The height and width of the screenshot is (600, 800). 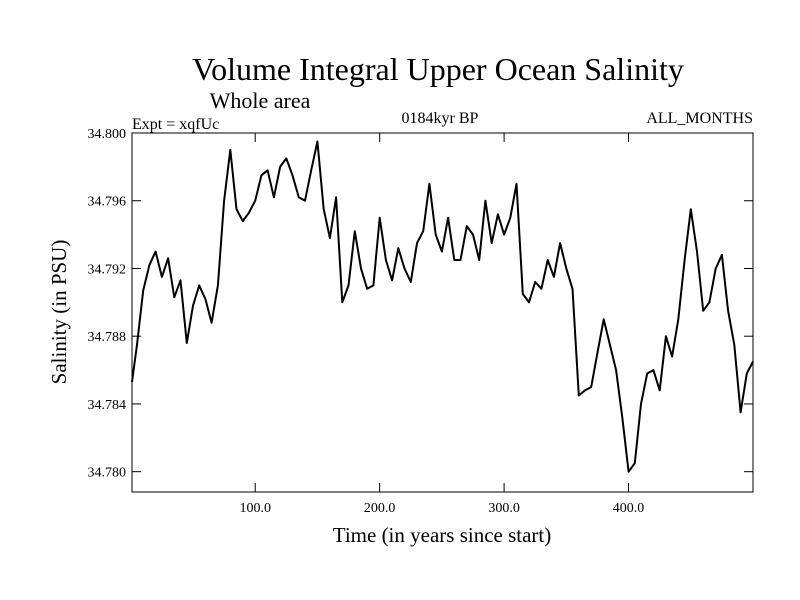 I want to click on x-tick-label: 300.0, so click(x=504, y=508).